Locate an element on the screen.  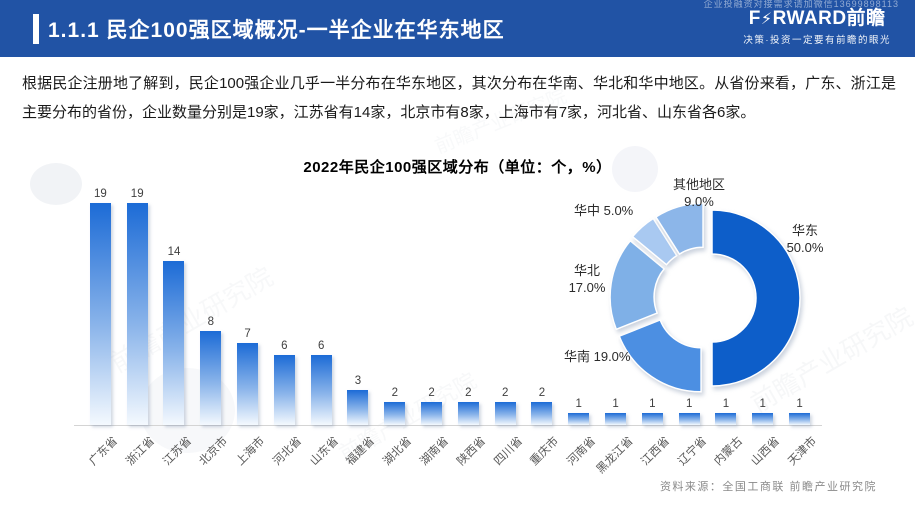
pie-label-qita: 其他地区 9.0% is located at coordinates (699, 193).